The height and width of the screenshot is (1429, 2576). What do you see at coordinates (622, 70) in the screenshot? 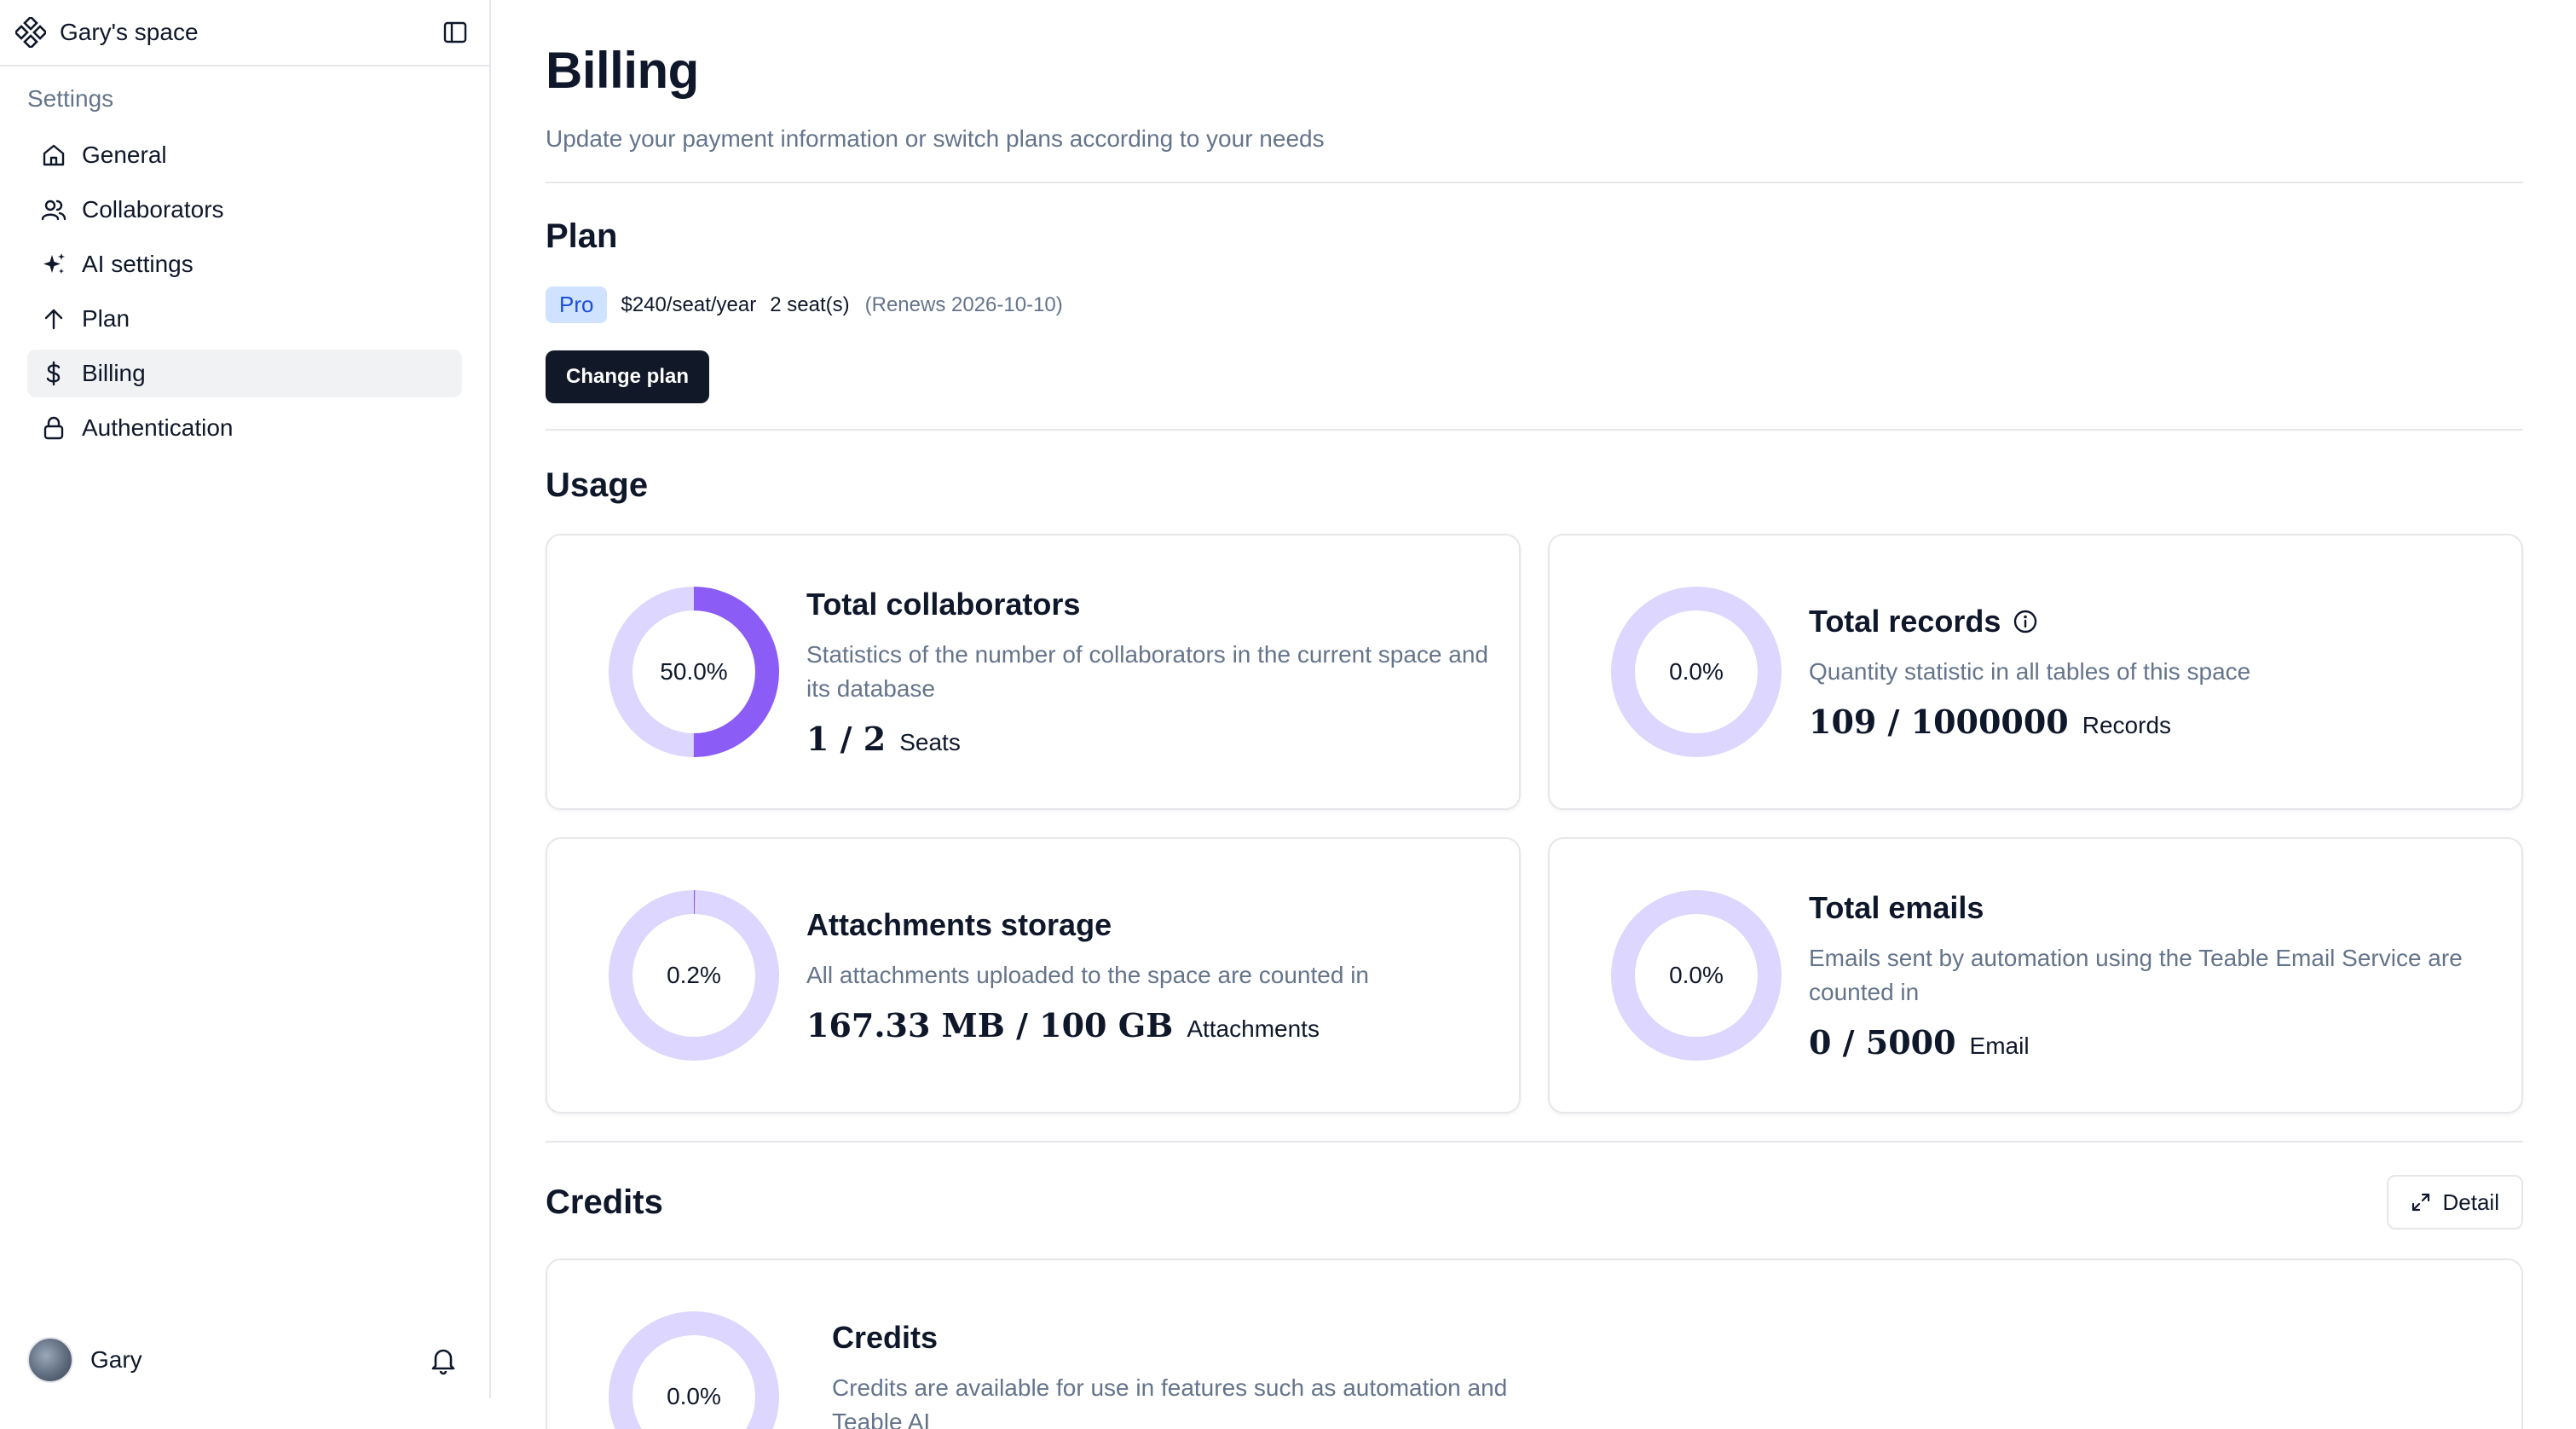
I see `page-title: Billing` at bounding box center [622, 70].